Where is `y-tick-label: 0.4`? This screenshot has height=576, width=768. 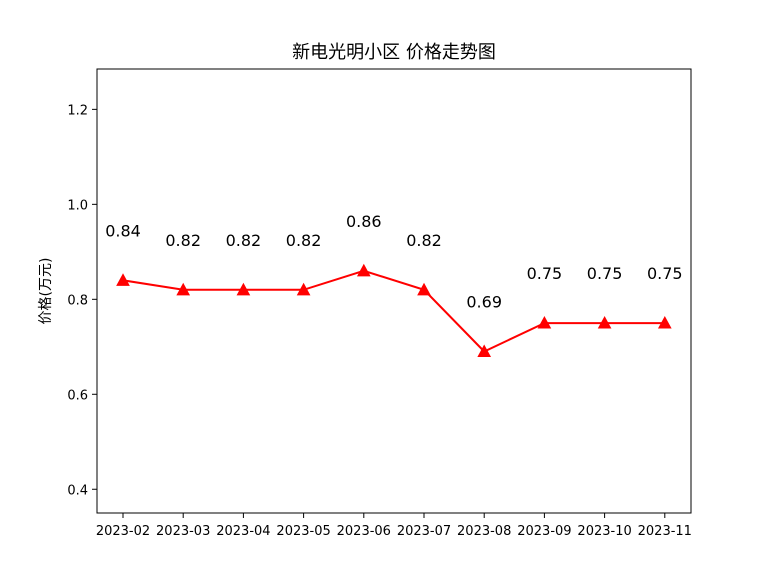
y-tick-label: 0.4 is located at coordinates (77, 490).